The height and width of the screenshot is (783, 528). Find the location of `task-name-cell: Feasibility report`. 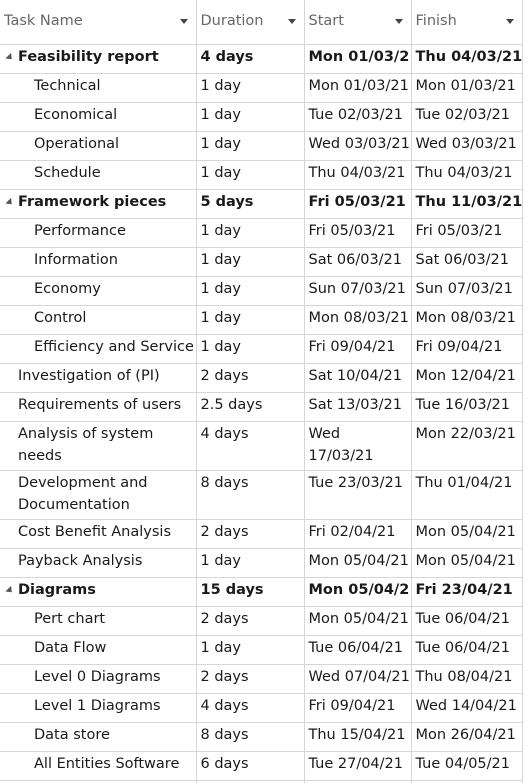

task-name-cell: Feasibility report is located at coordinates (98, 59).